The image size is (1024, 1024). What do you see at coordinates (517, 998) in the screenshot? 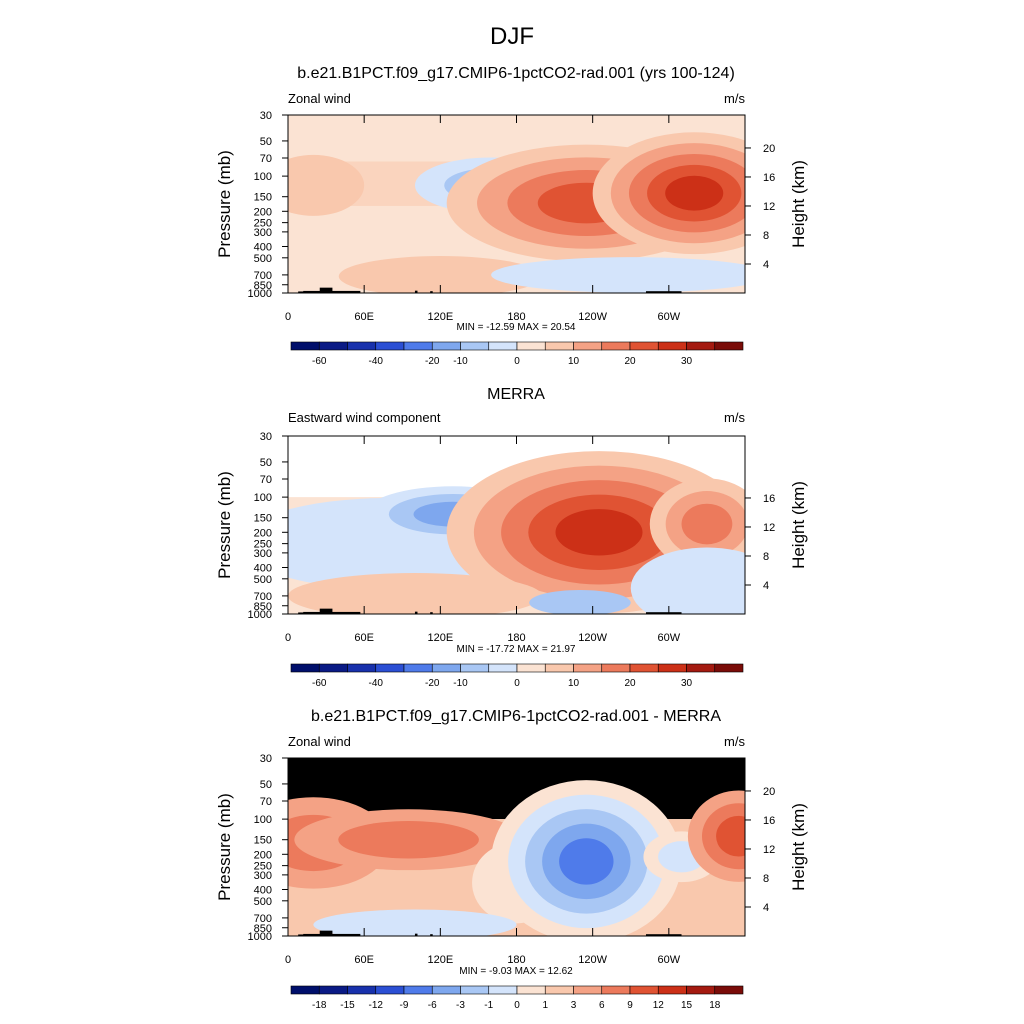
I see `colorbar: -18 -15 -12 -9 -6 -3 -1 0 1 3 6 9 12 15 18` at bounding box center [517, 998].